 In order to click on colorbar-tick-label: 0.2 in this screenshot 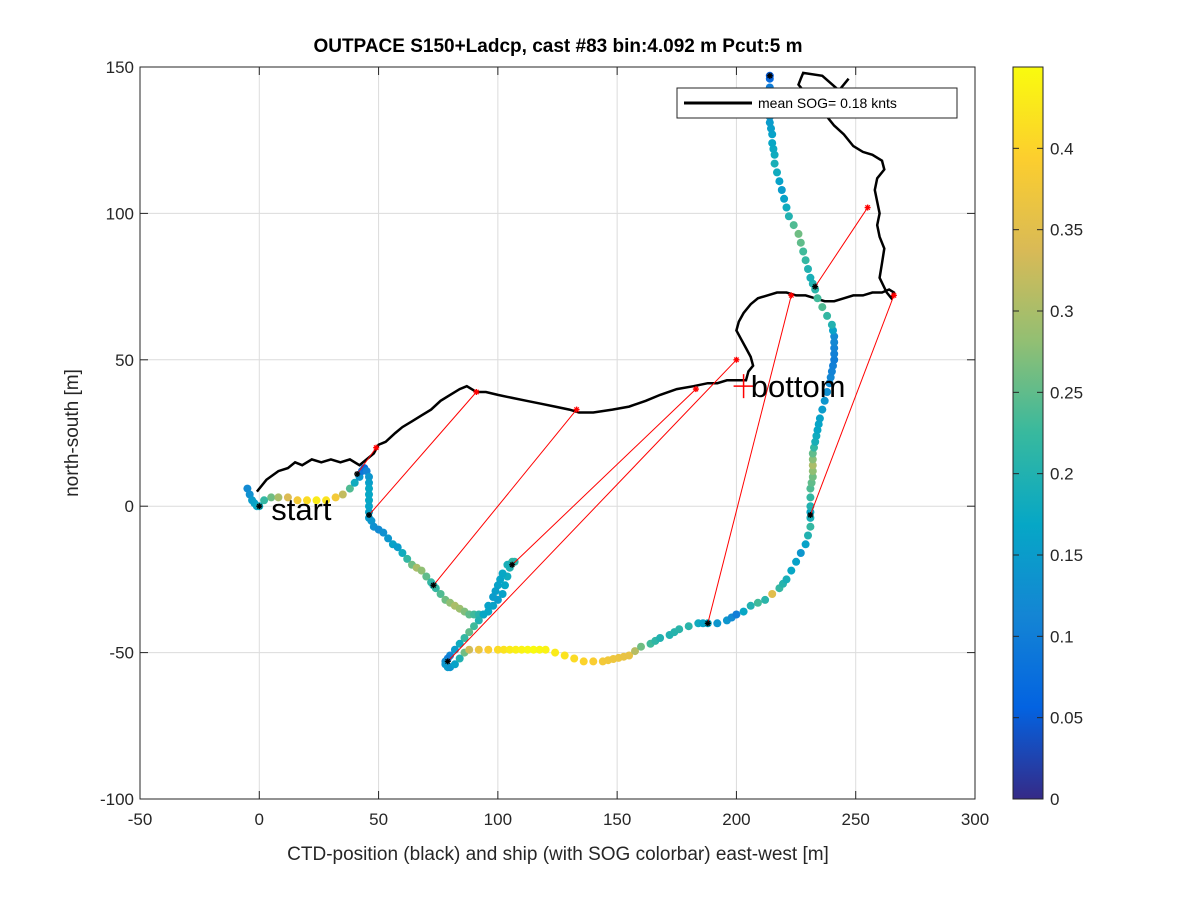, I will do `click(1062, 474)`.